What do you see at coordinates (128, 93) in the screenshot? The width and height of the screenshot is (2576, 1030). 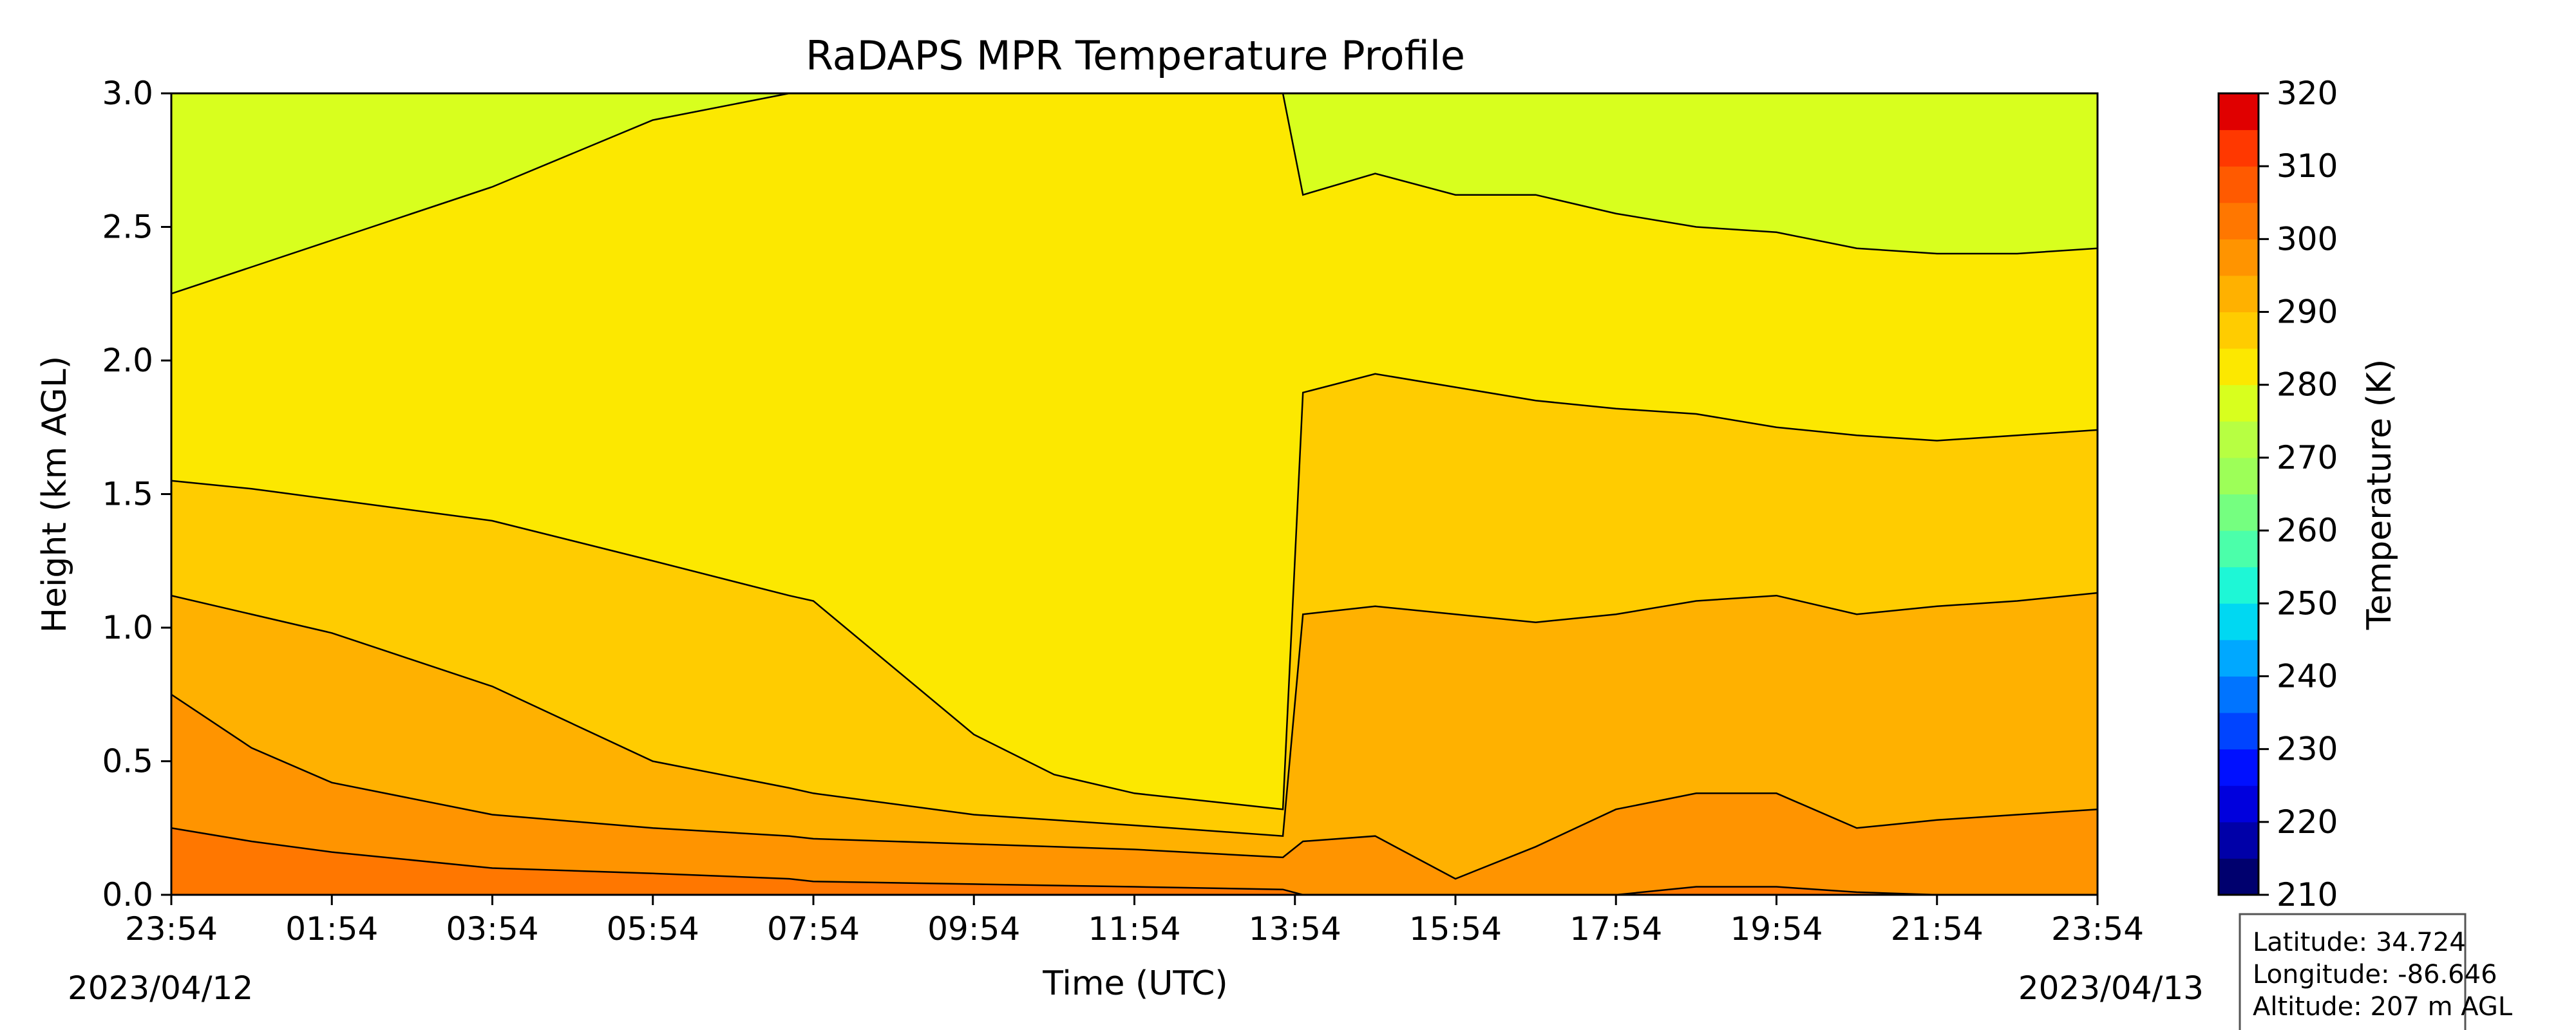 I see `y-tick-label: 3.0` at bounding box center [128, 93].